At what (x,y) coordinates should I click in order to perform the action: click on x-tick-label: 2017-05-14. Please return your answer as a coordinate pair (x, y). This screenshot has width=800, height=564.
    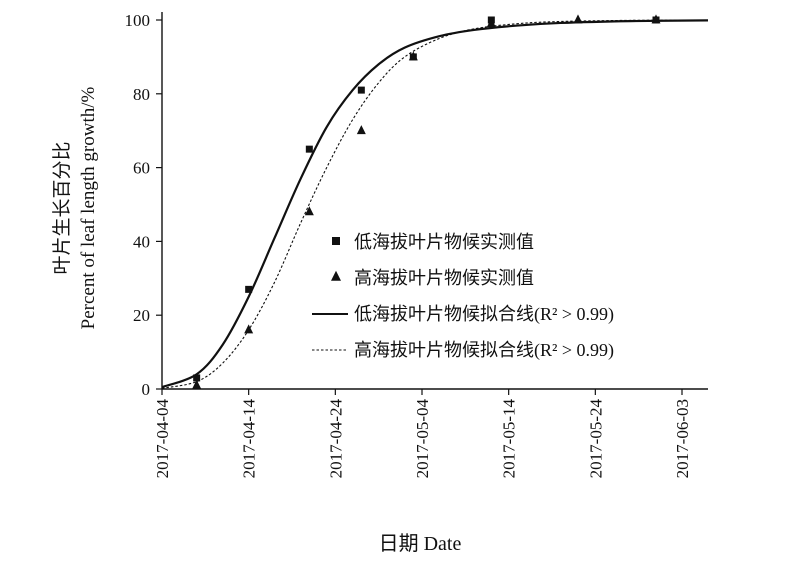
    Looking at the image, I should click on (509, 439).